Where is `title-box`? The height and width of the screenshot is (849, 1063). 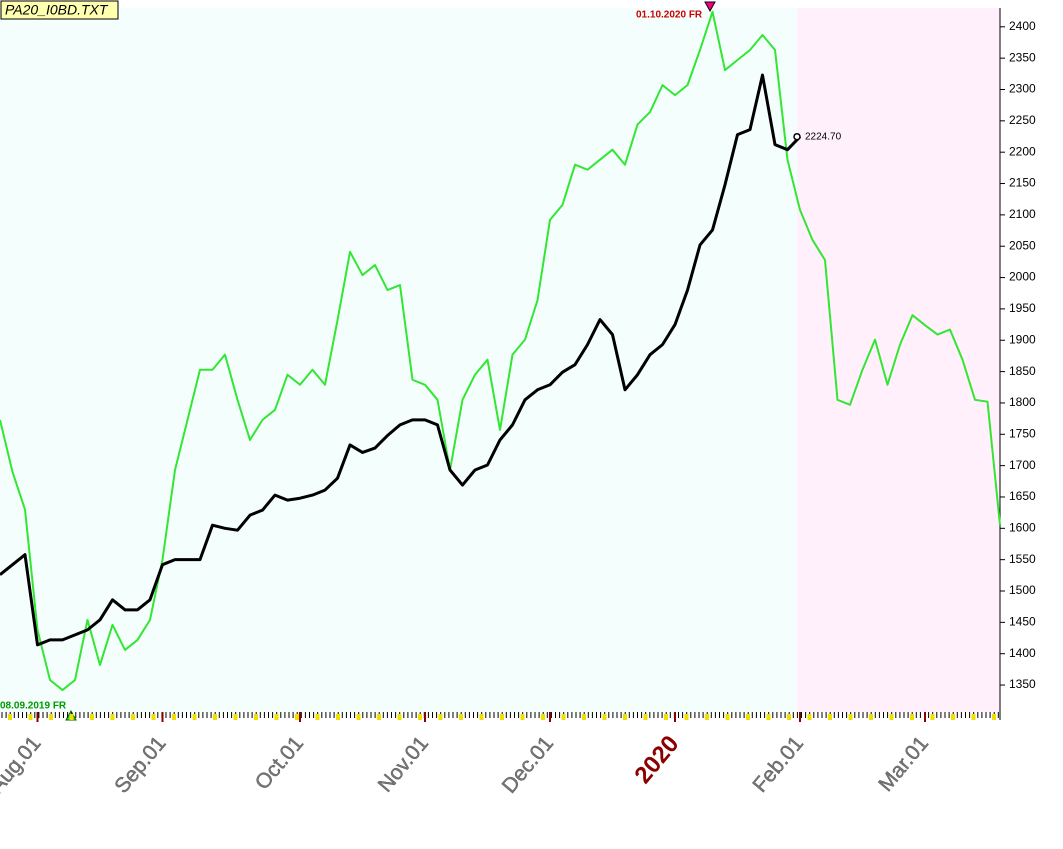
title-box is located at coordinates (59, 10).